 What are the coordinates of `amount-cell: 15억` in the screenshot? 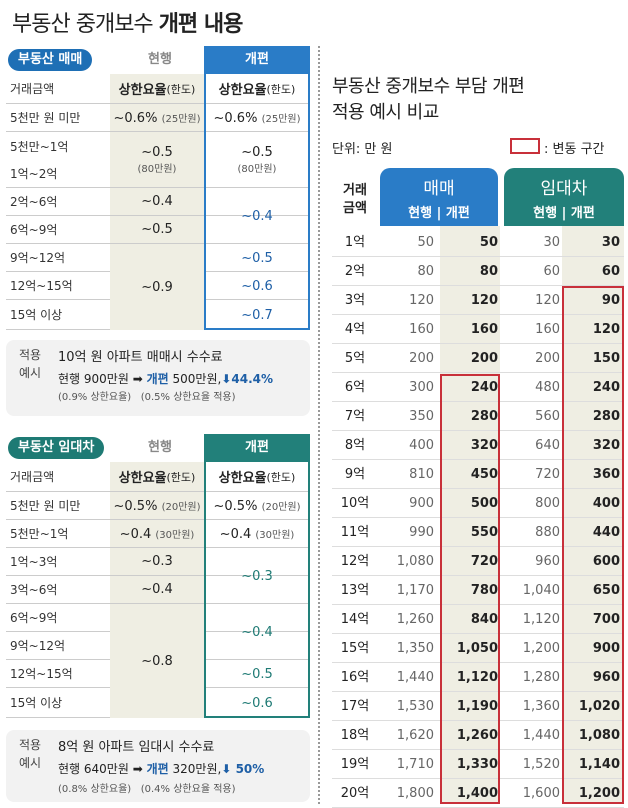 It's located at (355, 648).